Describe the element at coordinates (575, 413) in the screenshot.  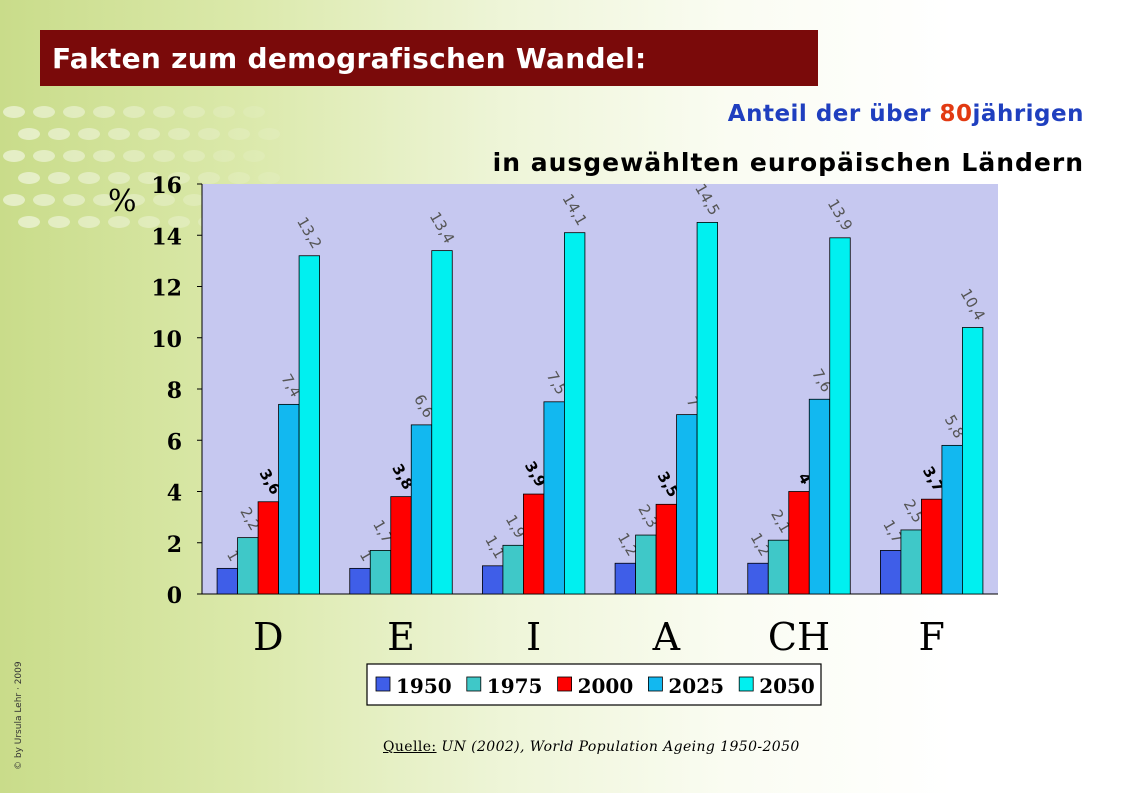
I see `bar-2050-I` at that location.